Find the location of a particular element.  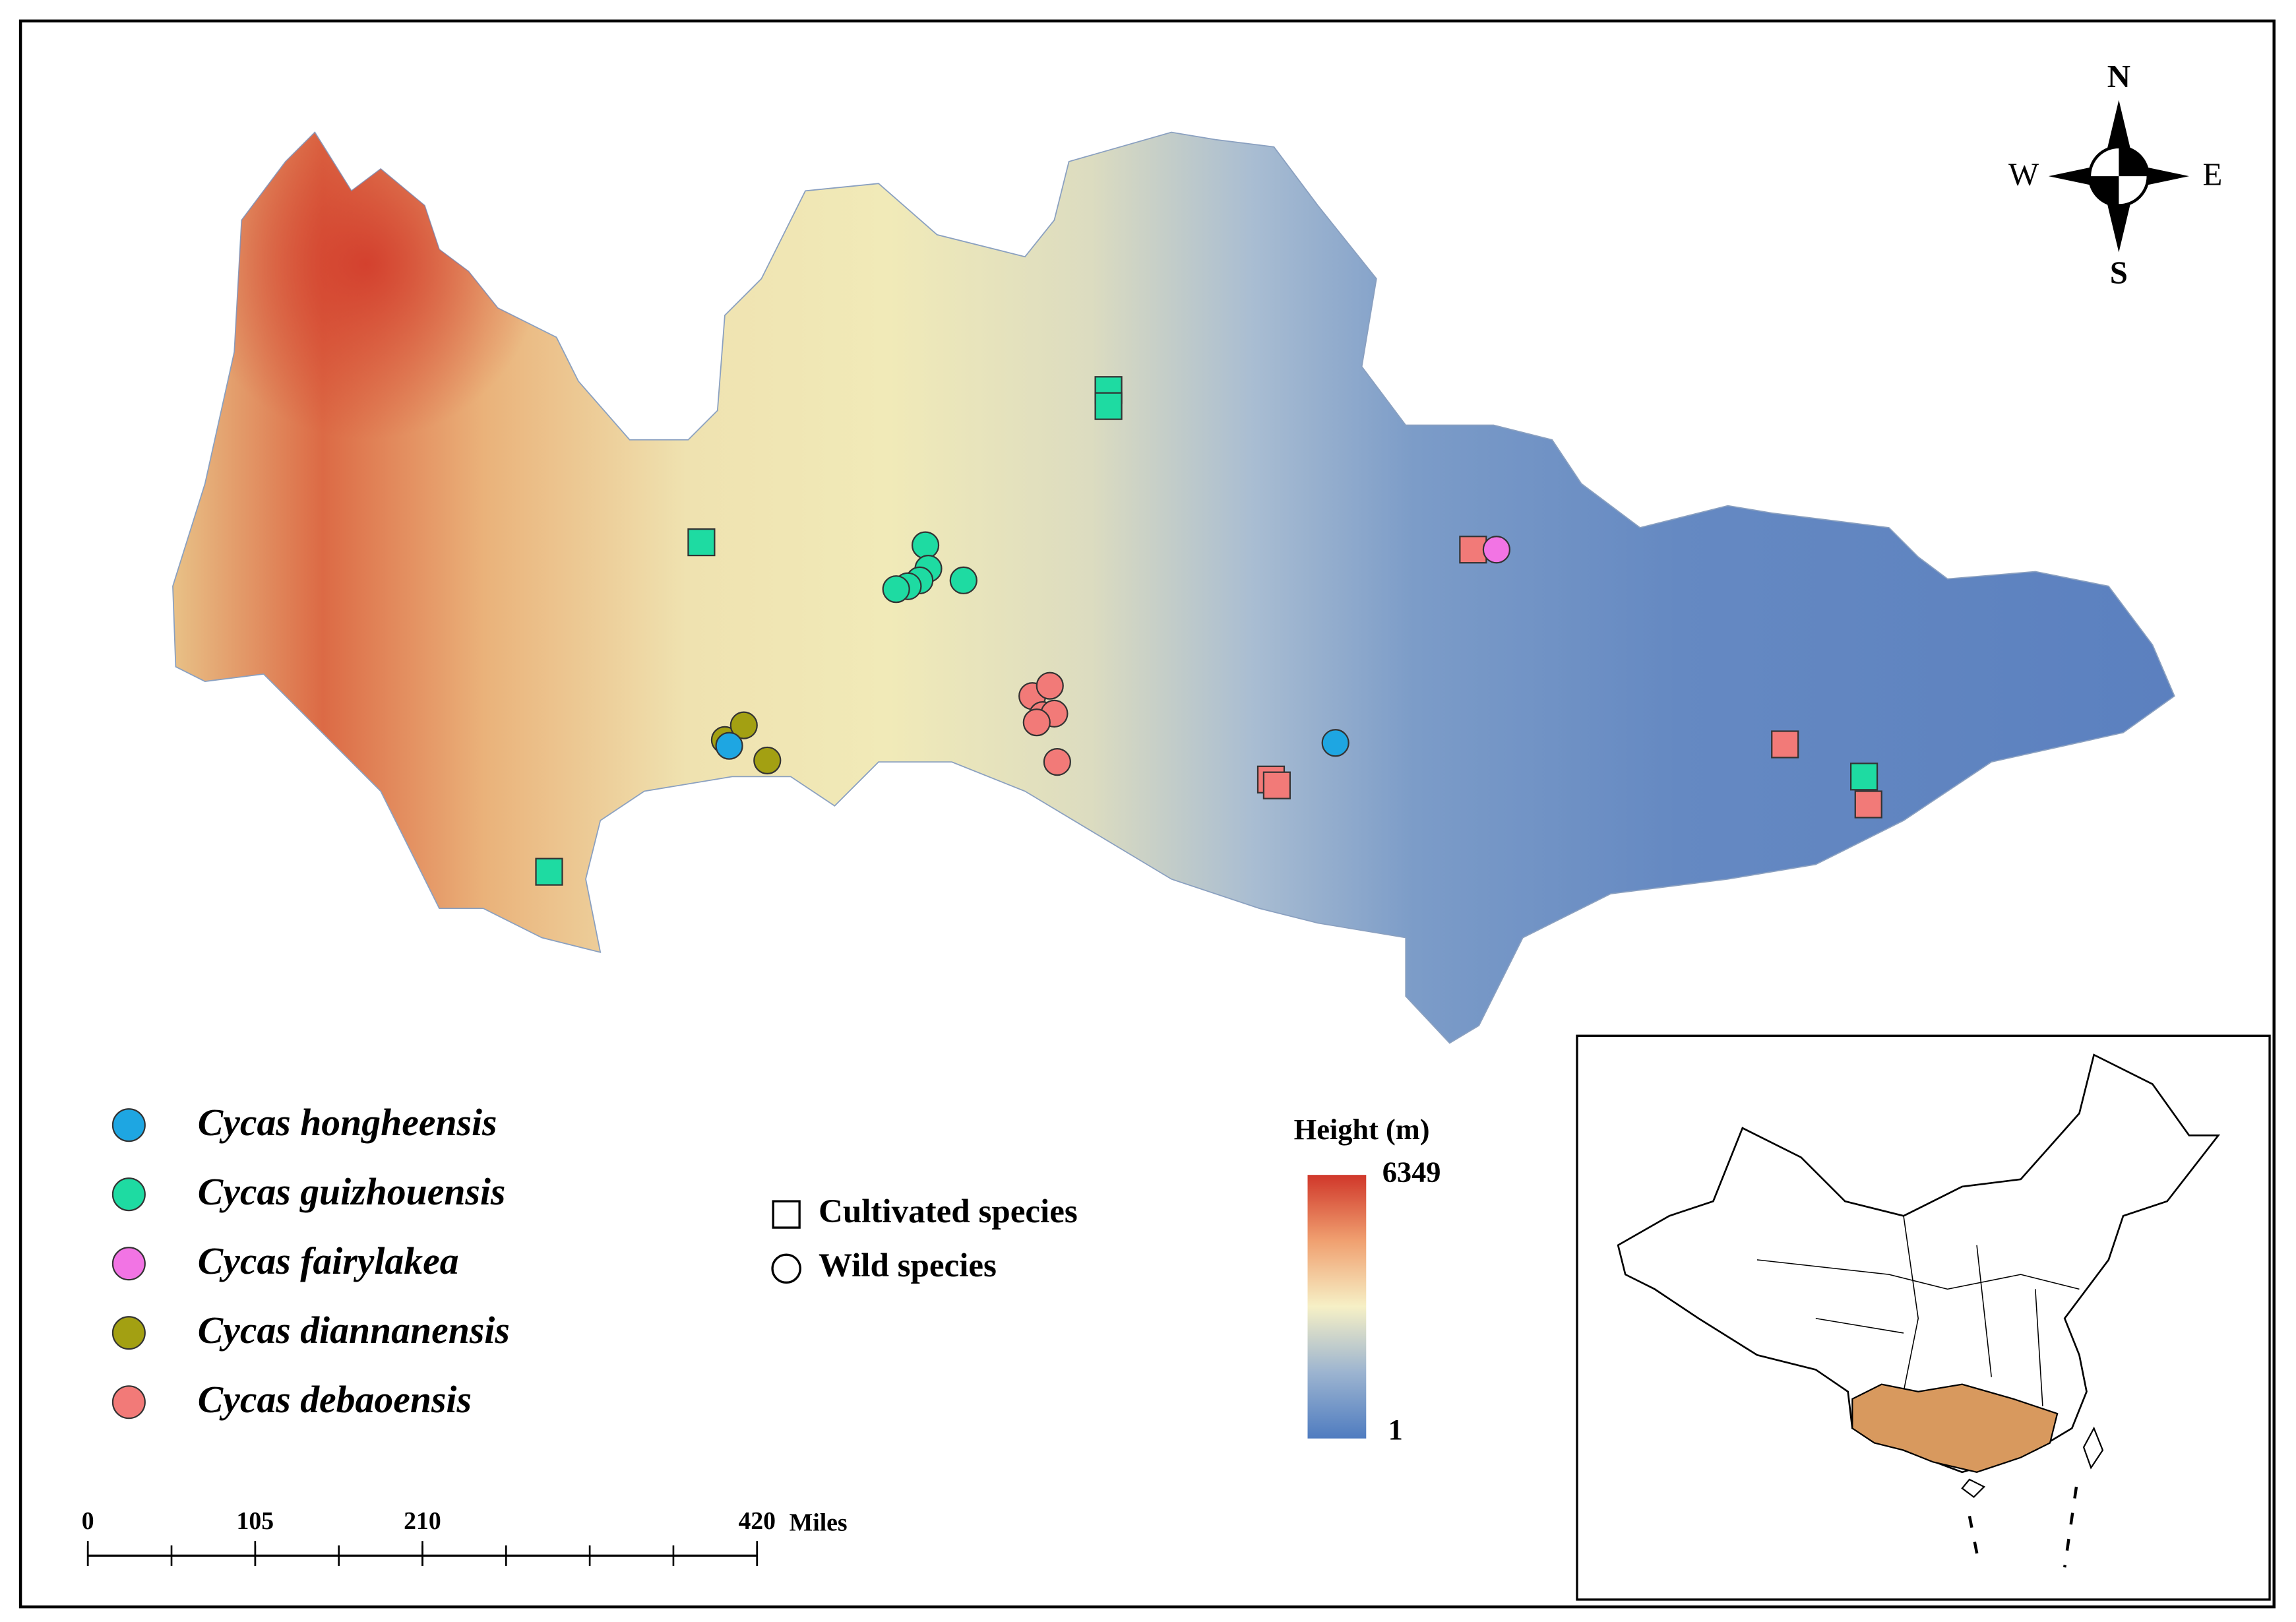

compass-south: S is located at coordinates (2119, 272).